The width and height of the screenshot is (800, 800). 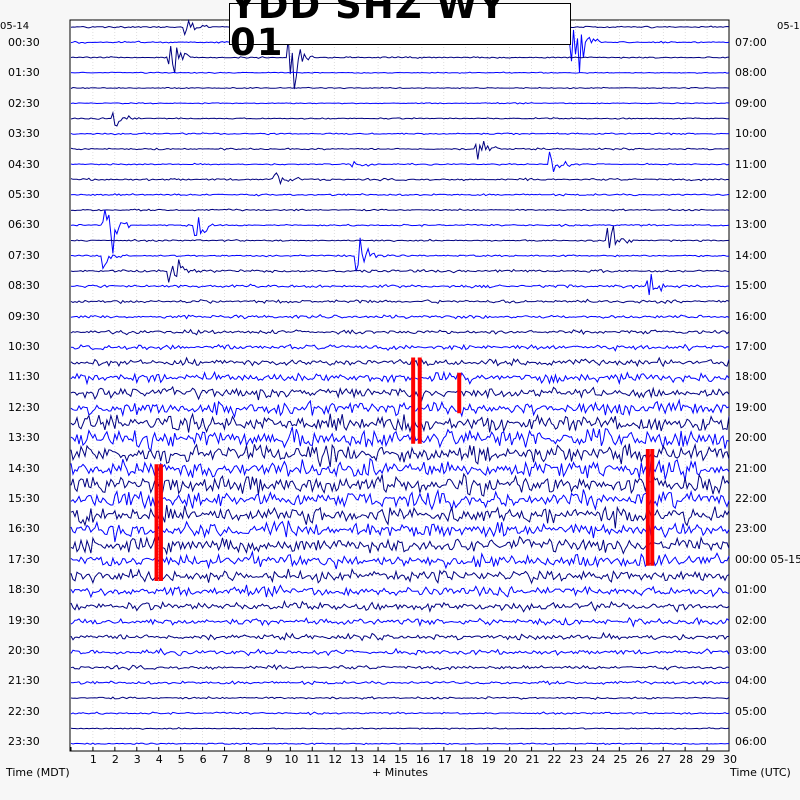 I want to click on left-time-label: 16:30, so click(x=24, y=529).